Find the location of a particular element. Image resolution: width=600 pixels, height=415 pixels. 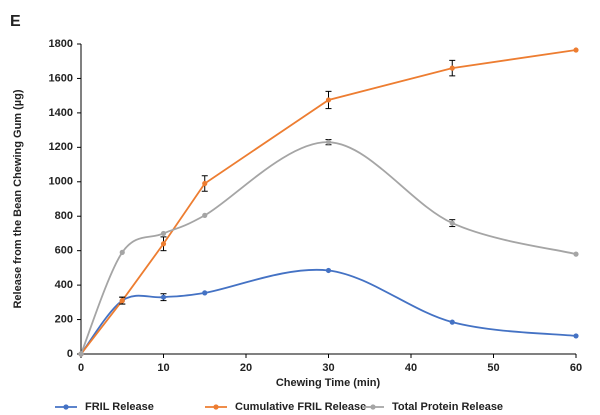

x-tick-label: 30 is located at coordinates (328, 368).